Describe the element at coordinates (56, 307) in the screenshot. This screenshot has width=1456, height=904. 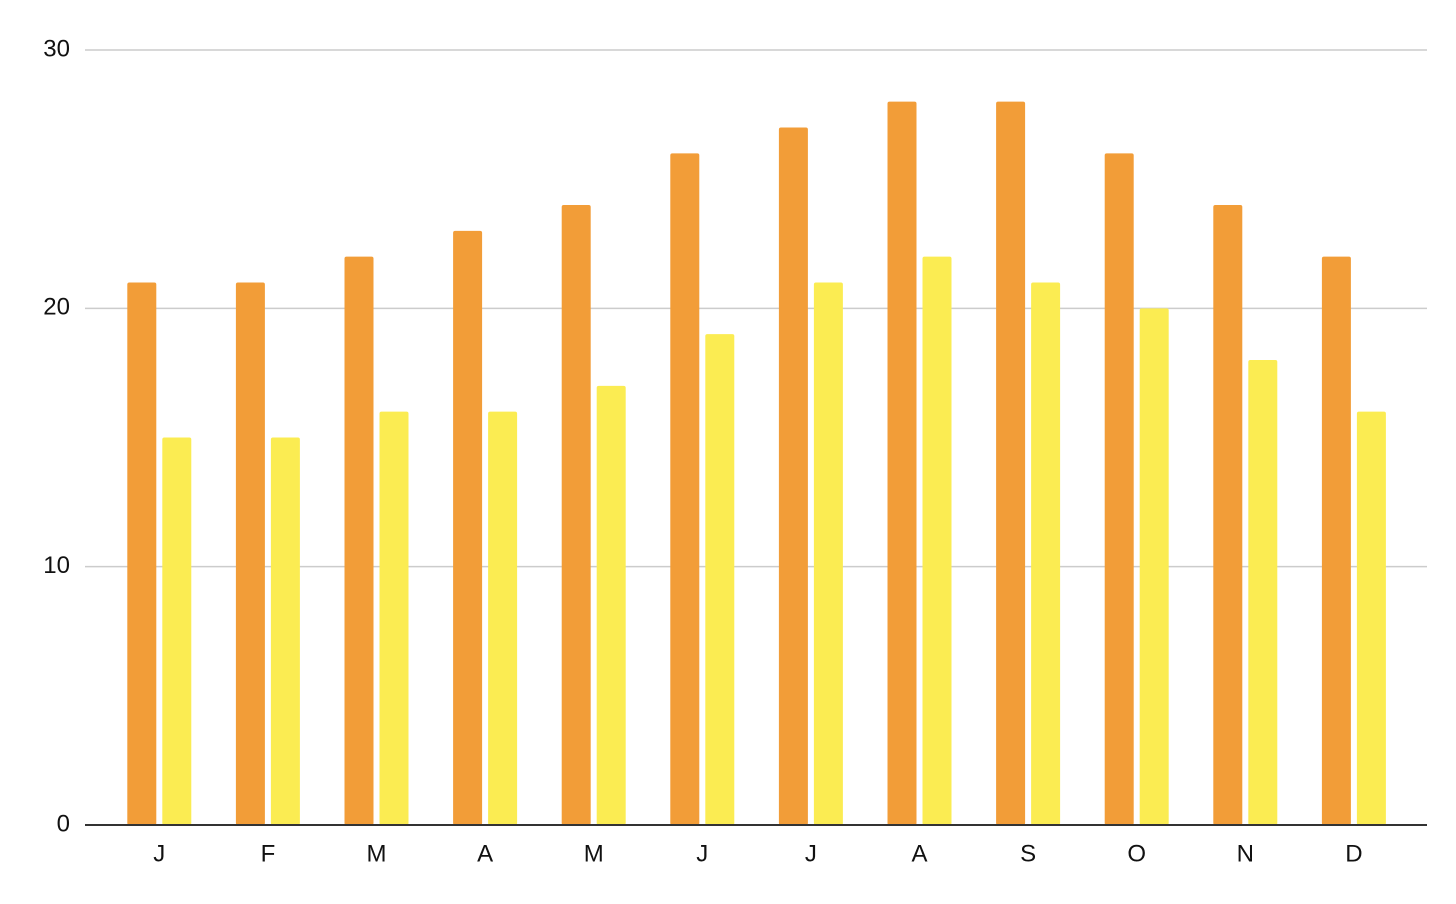
I see `y-tick-label: 20` at that location.